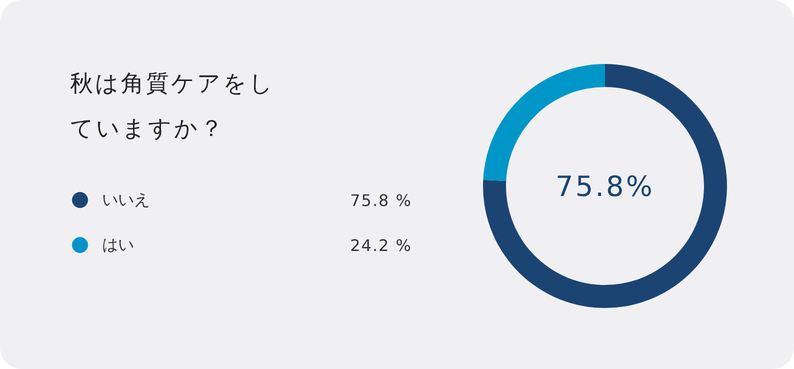 The width and height of the screenshot is (794, 369). Describe the element at coordinates (605, 186) in the screenshot. I see `text: 75.8%` at that location.